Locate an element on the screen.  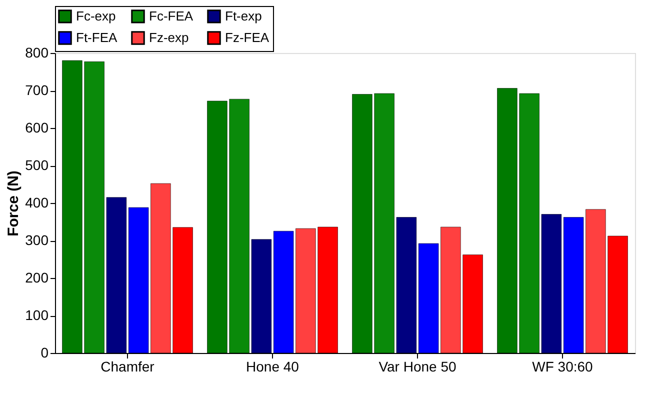
legend-label: Fz-exp is located at coordinates (169, 37).